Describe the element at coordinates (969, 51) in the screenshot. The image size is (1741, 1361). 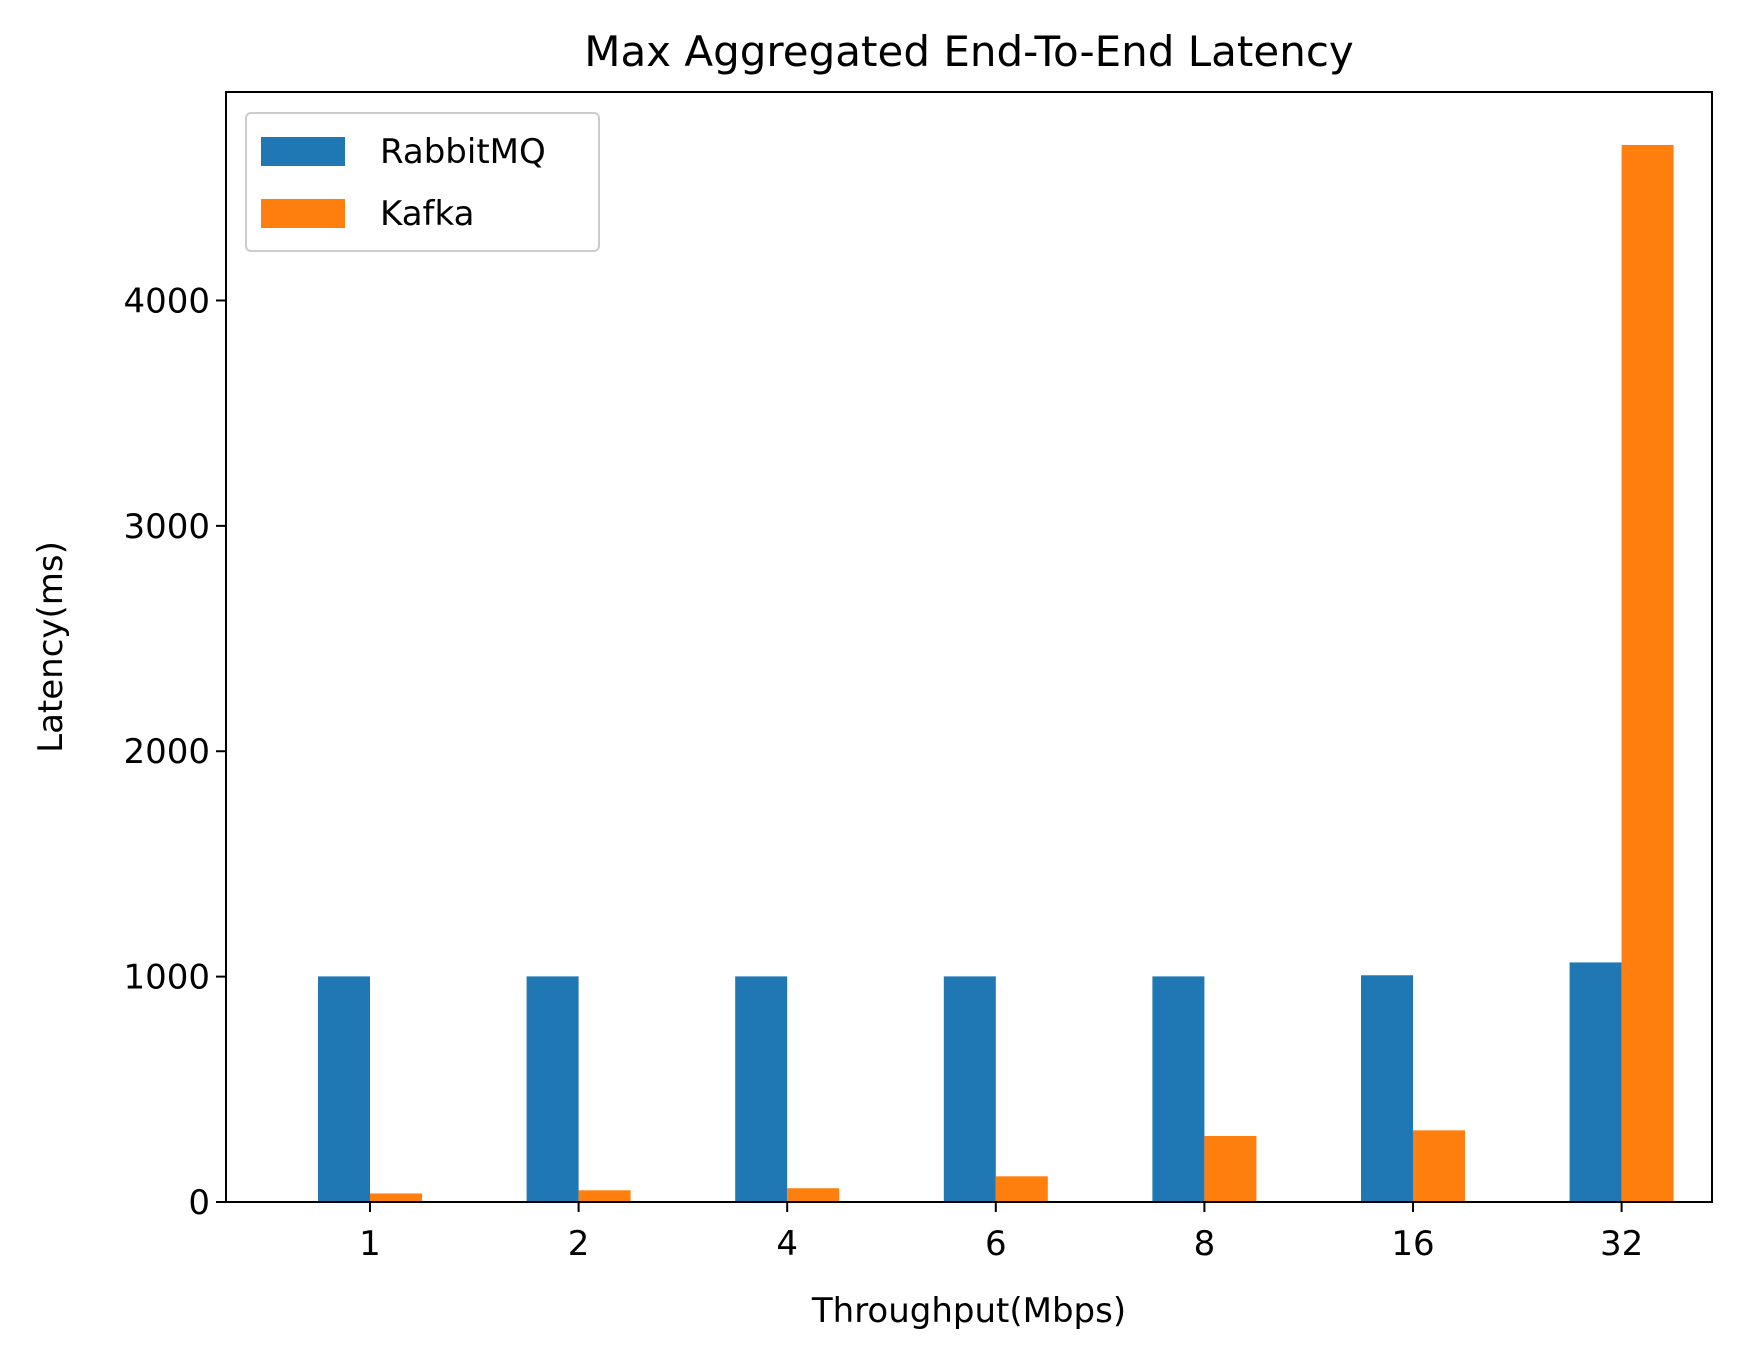
I see `chart-title: Max Aggregated End-To-End Latency` at that location.